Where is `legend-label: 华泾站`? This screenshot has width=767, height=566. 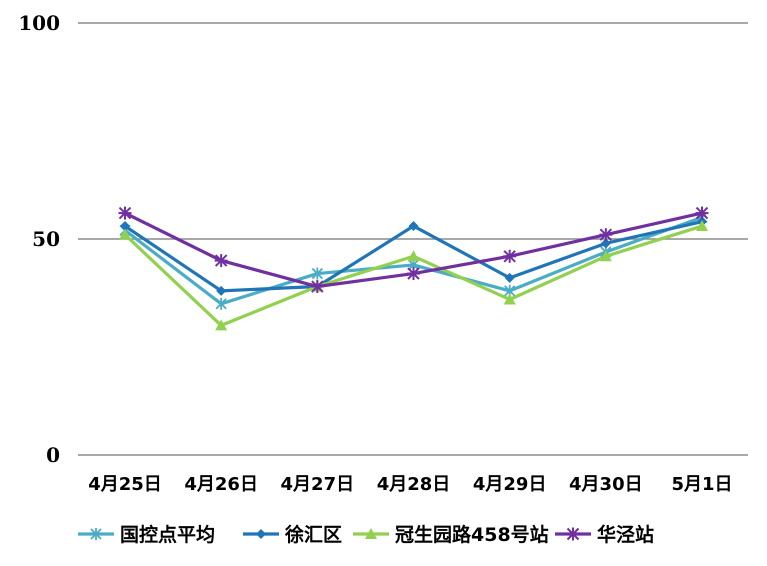
legend-label: 华泾站 is located at coordinates (625, 534).